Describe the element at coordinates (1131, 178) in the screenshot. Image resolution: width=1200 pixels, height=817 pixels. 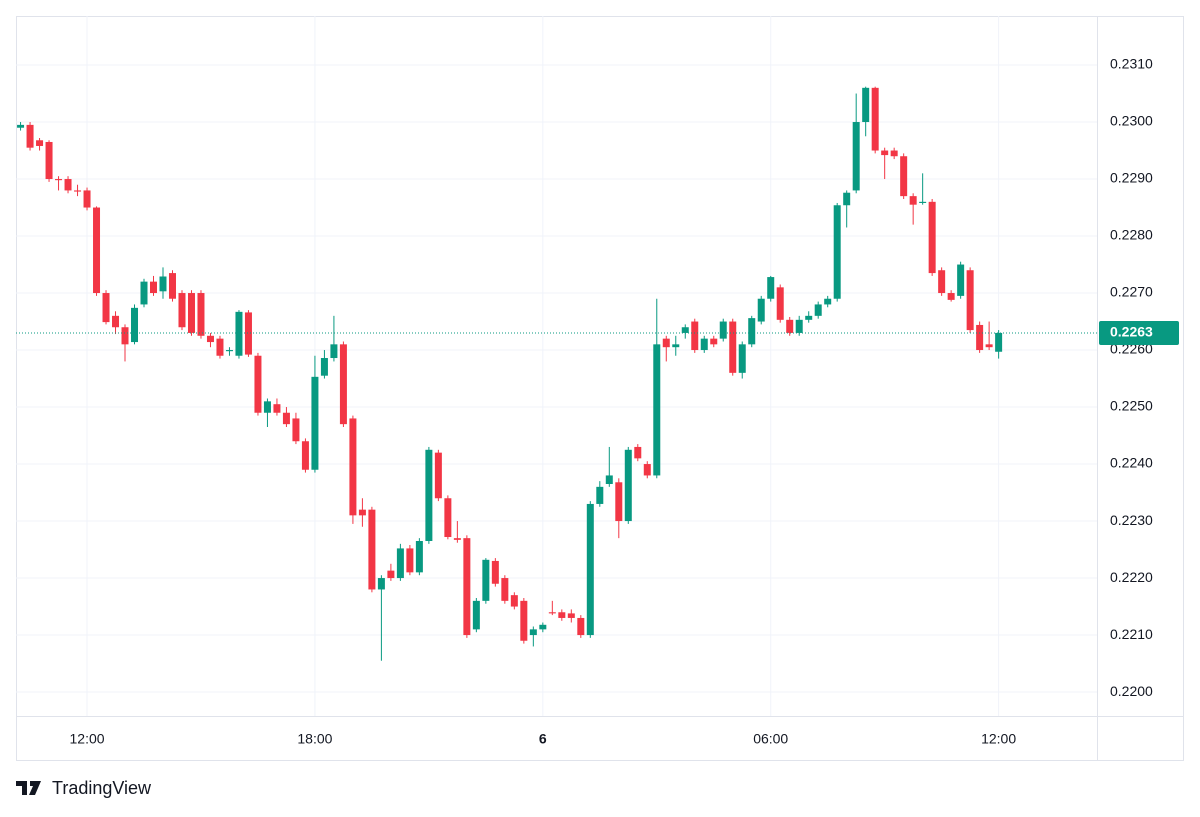
I see `y-tick-label: 0.2290` at that location.